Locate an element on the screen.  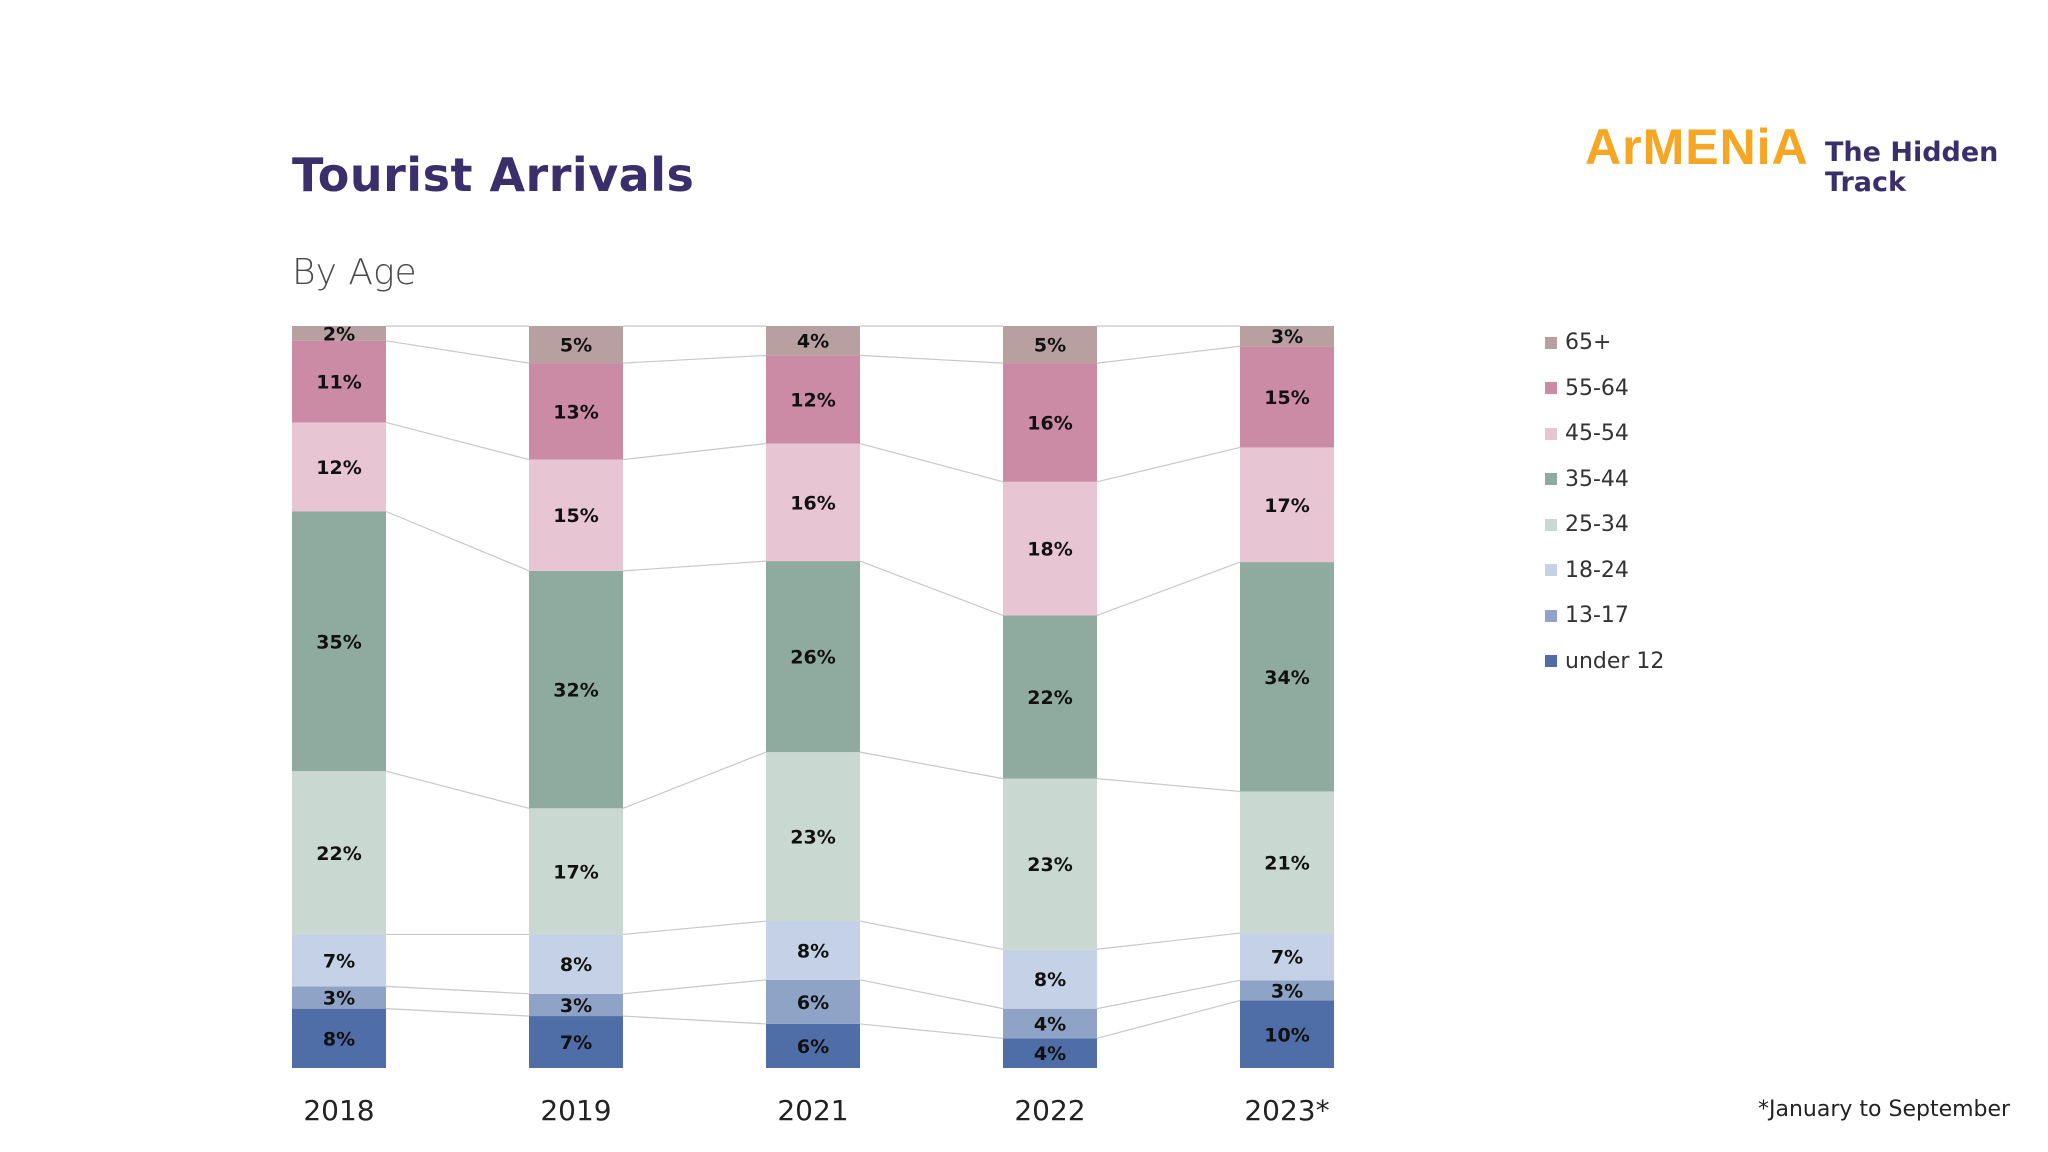
footnote: *January to September is located at coordinates (1884, 1109).